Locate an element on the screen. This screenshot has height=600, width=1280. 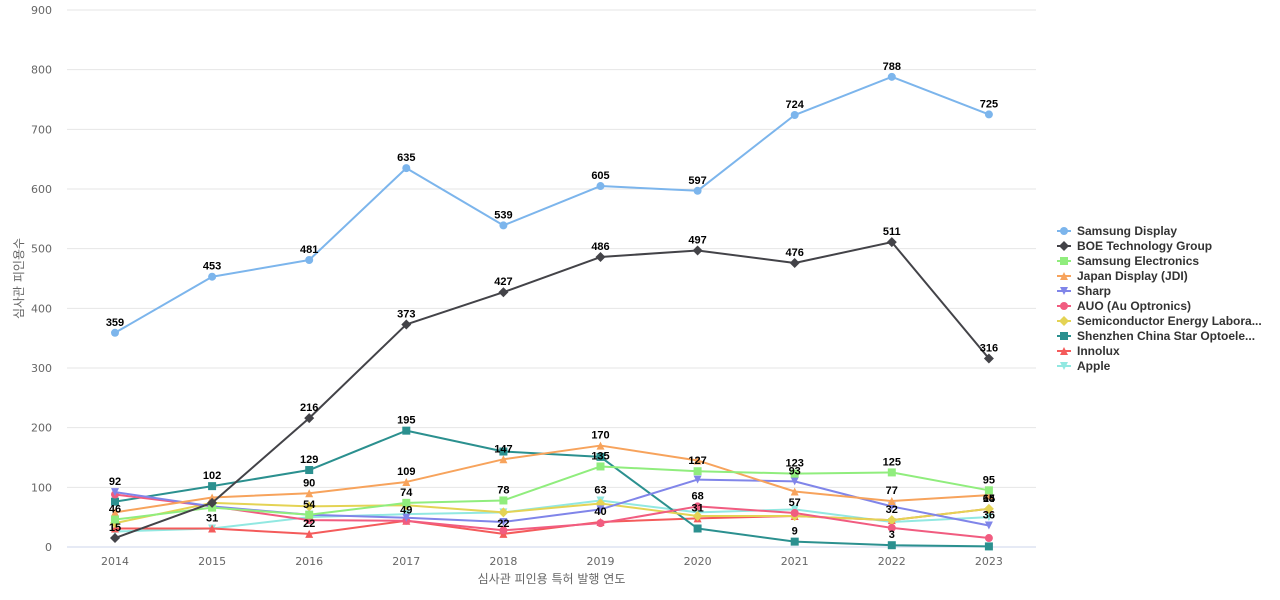
x-tick-label: 2022 is located at coordinates (892, 561).